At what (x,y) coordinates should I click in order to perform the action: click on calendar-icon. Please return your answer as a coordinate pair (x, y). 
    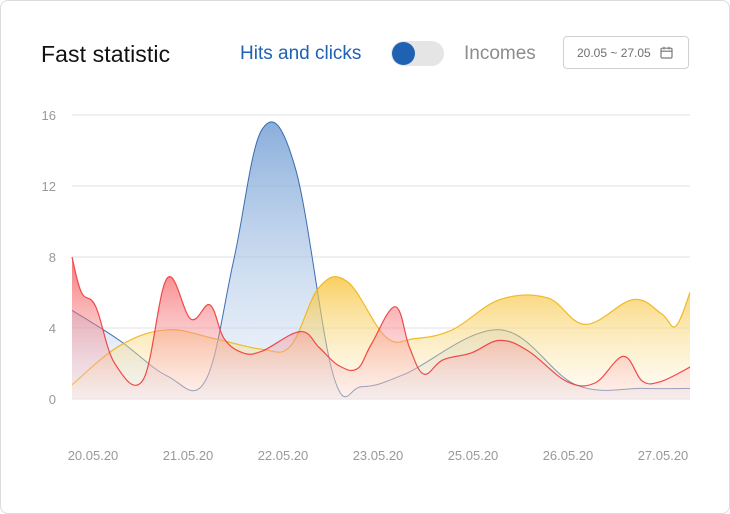
    Looking at the image, I should click on (666, 52).